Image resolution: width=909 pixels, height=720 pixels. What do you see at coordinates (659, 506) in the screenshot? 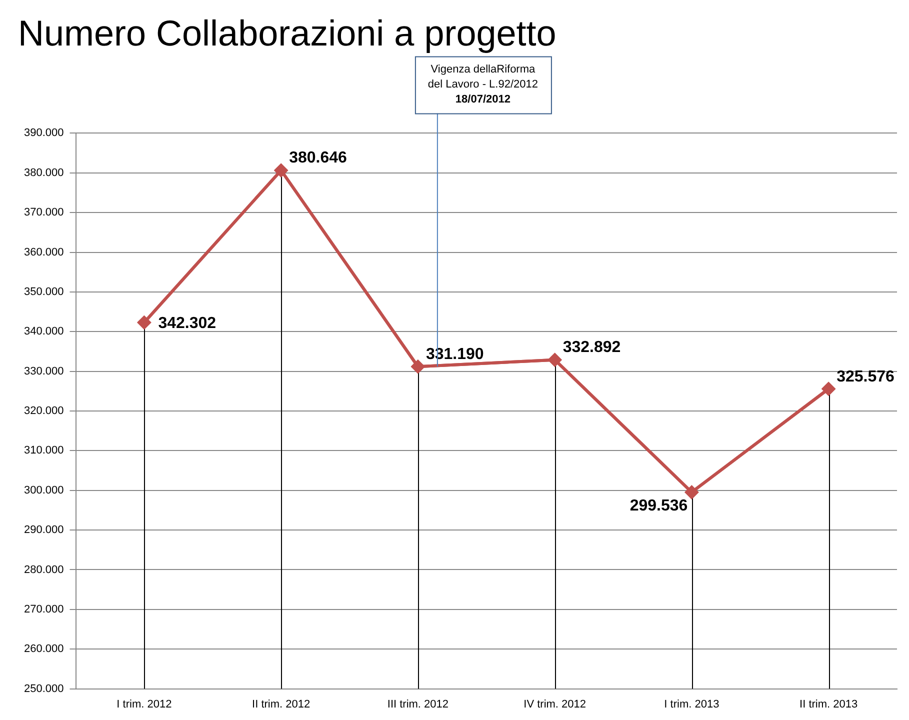
I see `data-label: 299.536` at bounding box center [659, 506].